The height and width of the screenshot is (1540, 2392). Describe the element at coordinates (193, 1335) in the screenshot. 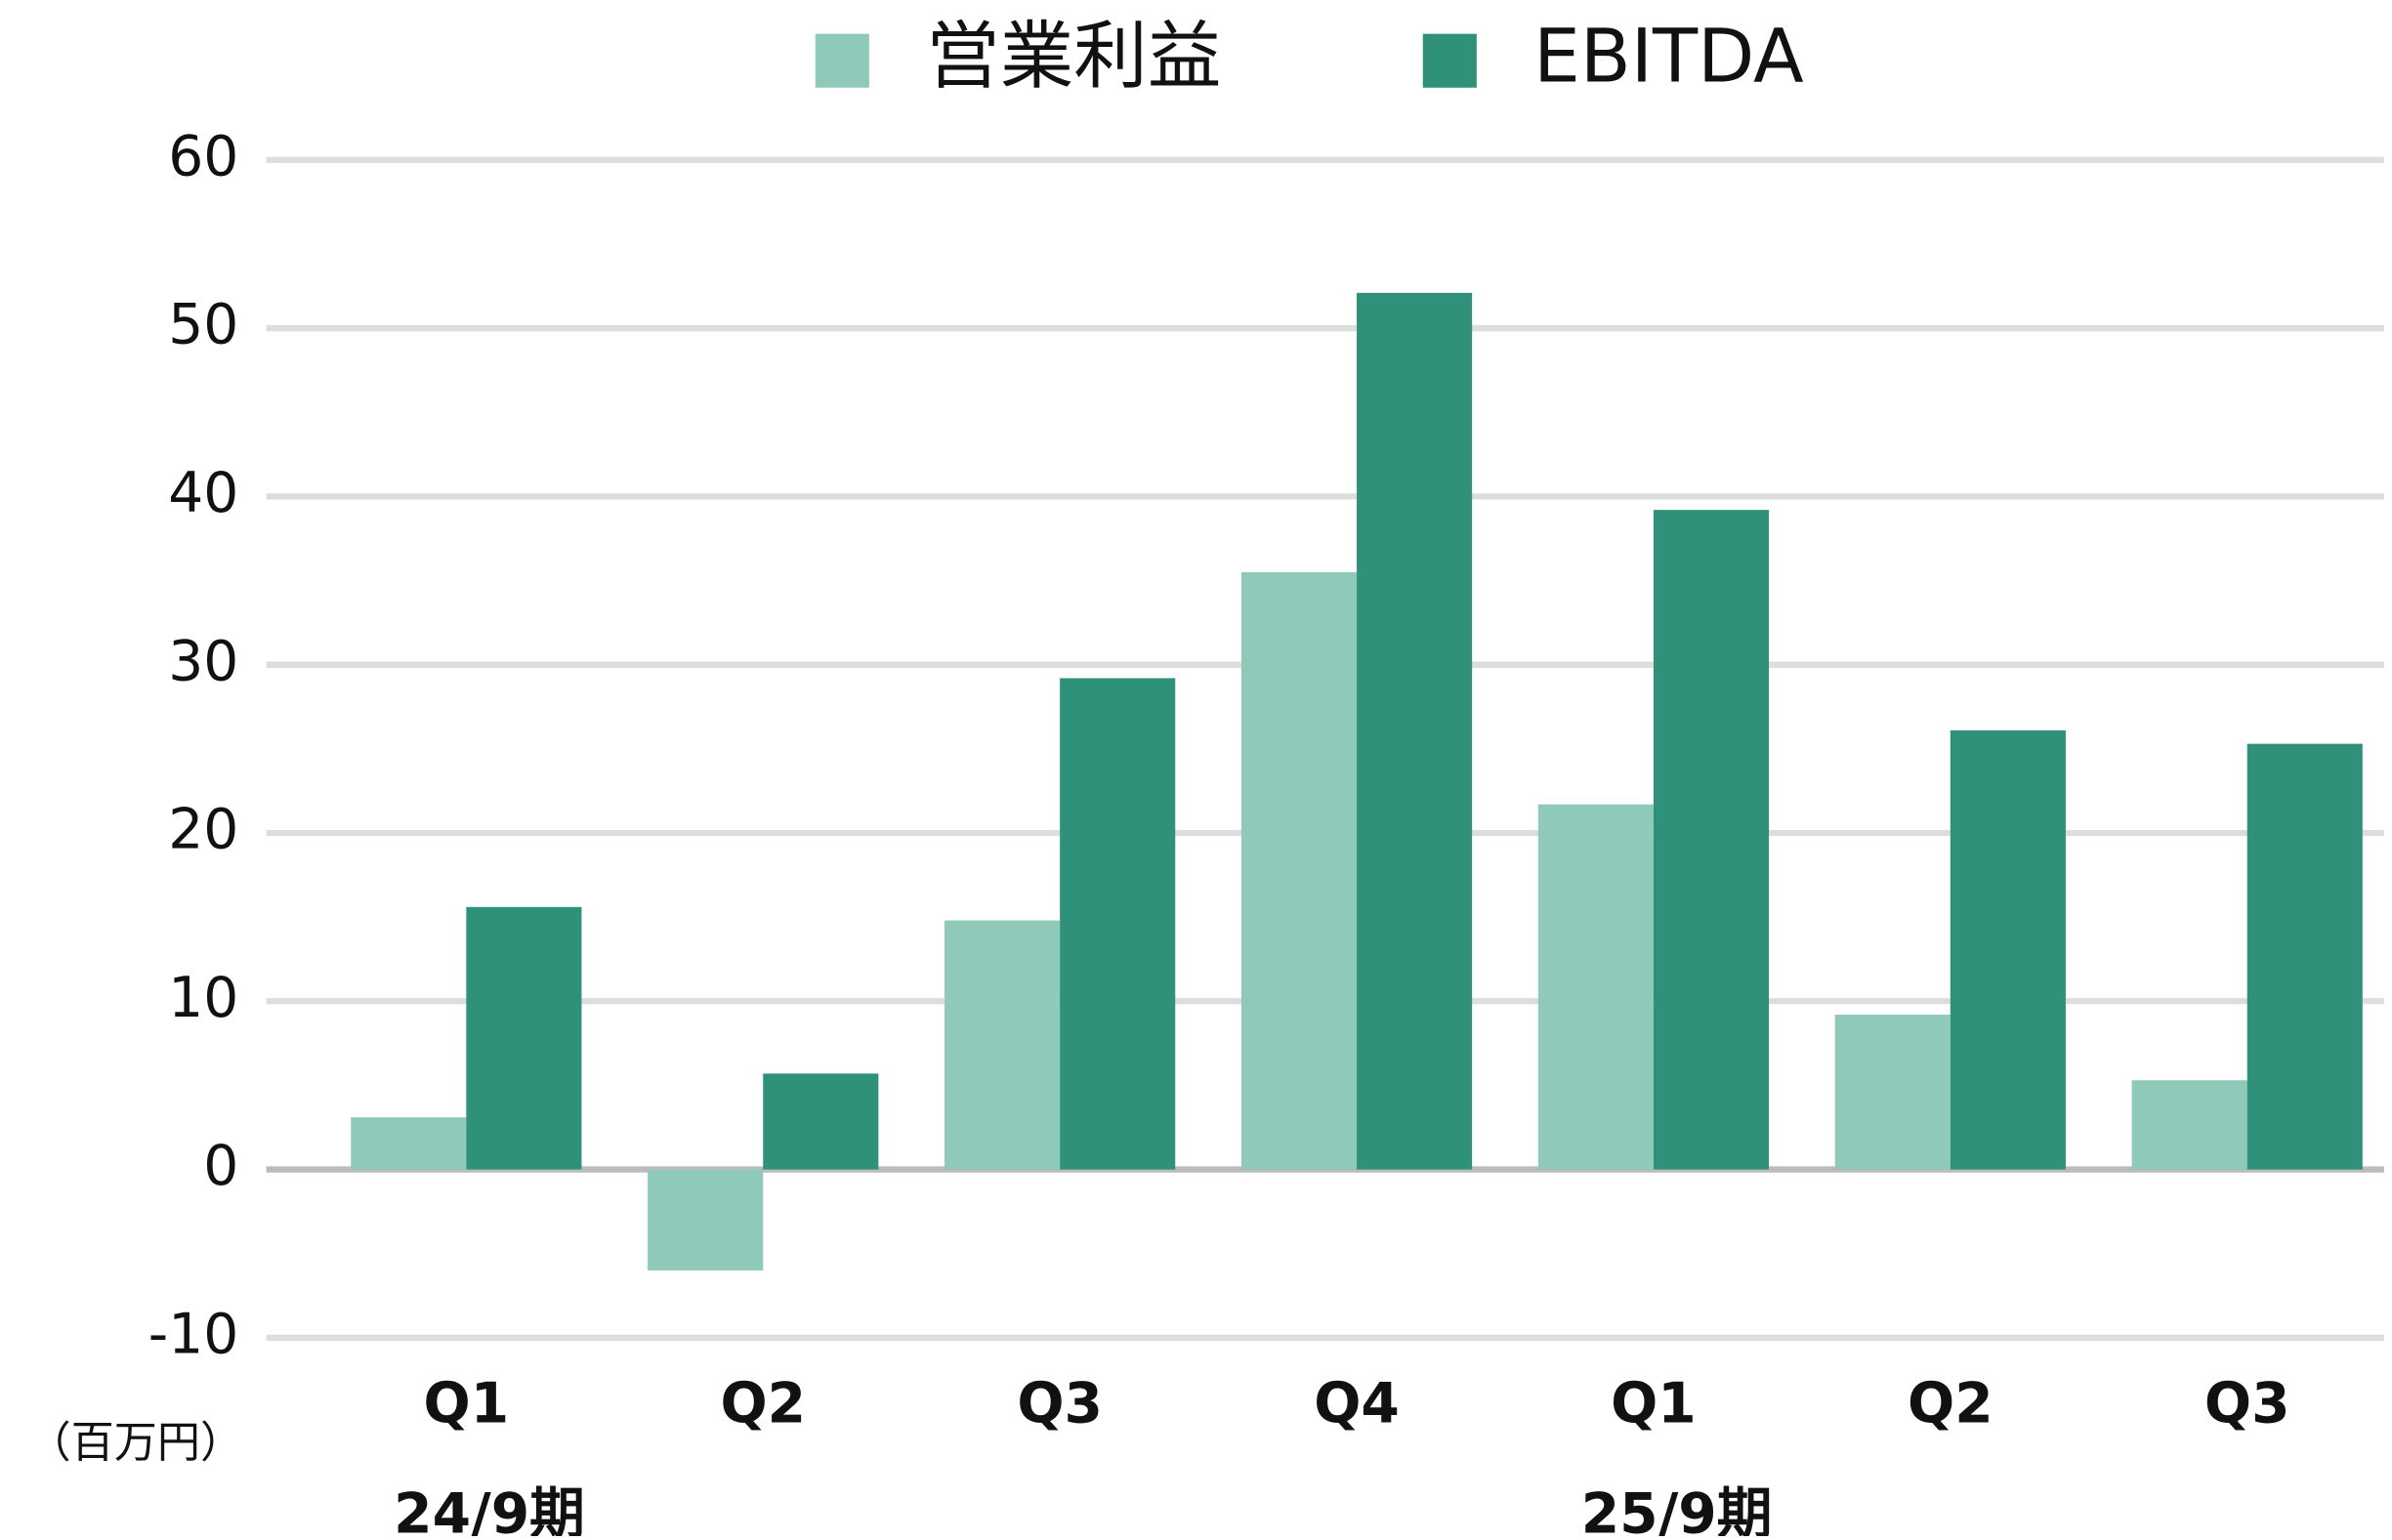

I see `y-tick-label: -10` at that location.